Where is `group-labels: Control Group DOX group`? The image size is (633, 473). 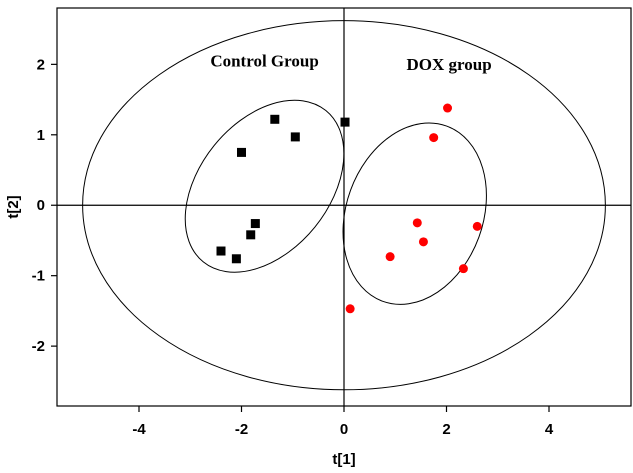
group-labels: Control Group DOX group is located at coordinates (350, 62).